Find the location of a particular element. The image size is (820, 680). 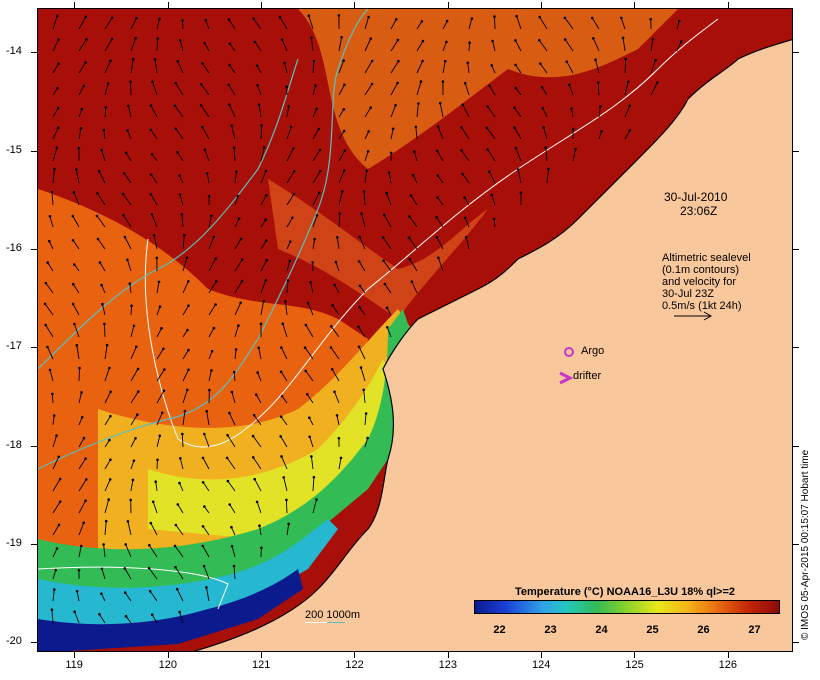

latitude-tick is located at coordinates (34, 151).